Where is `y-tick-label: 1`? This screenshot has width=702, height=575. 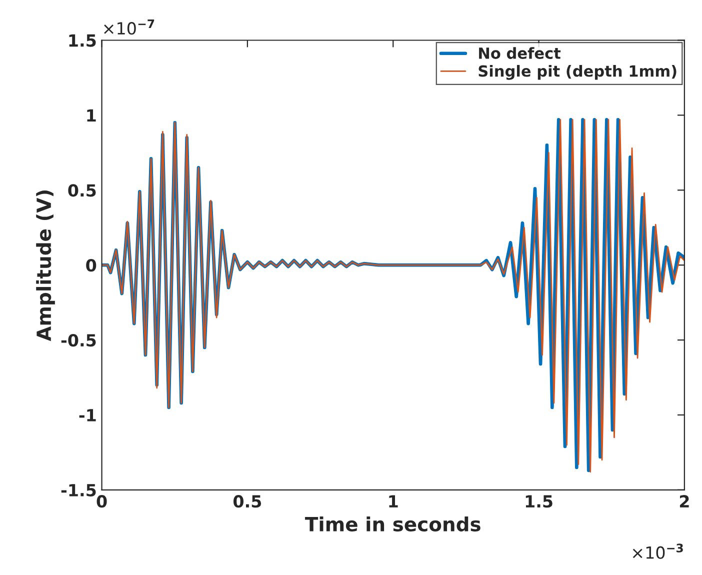 y-tick-label: 1 is located at coordinates (91, 115).